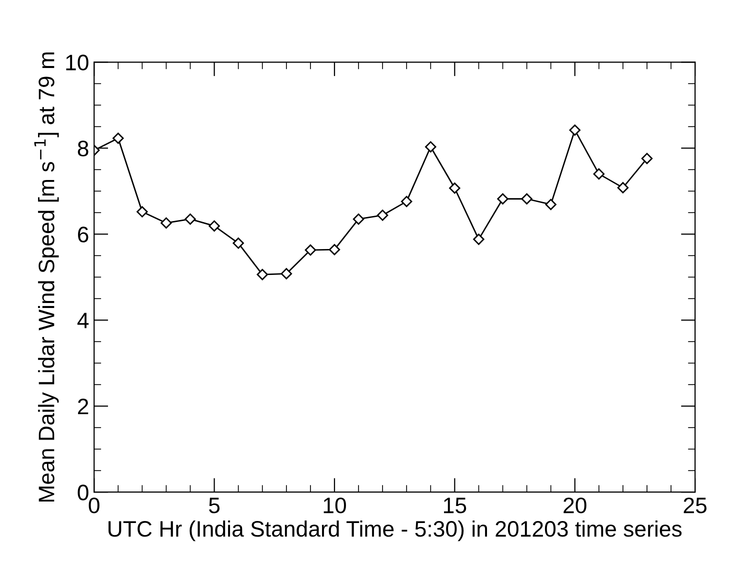  What do you see at coordinates (77, 62) in the screenshot?
I see `y-tick-label: 10` at bounding box center [77, 62].